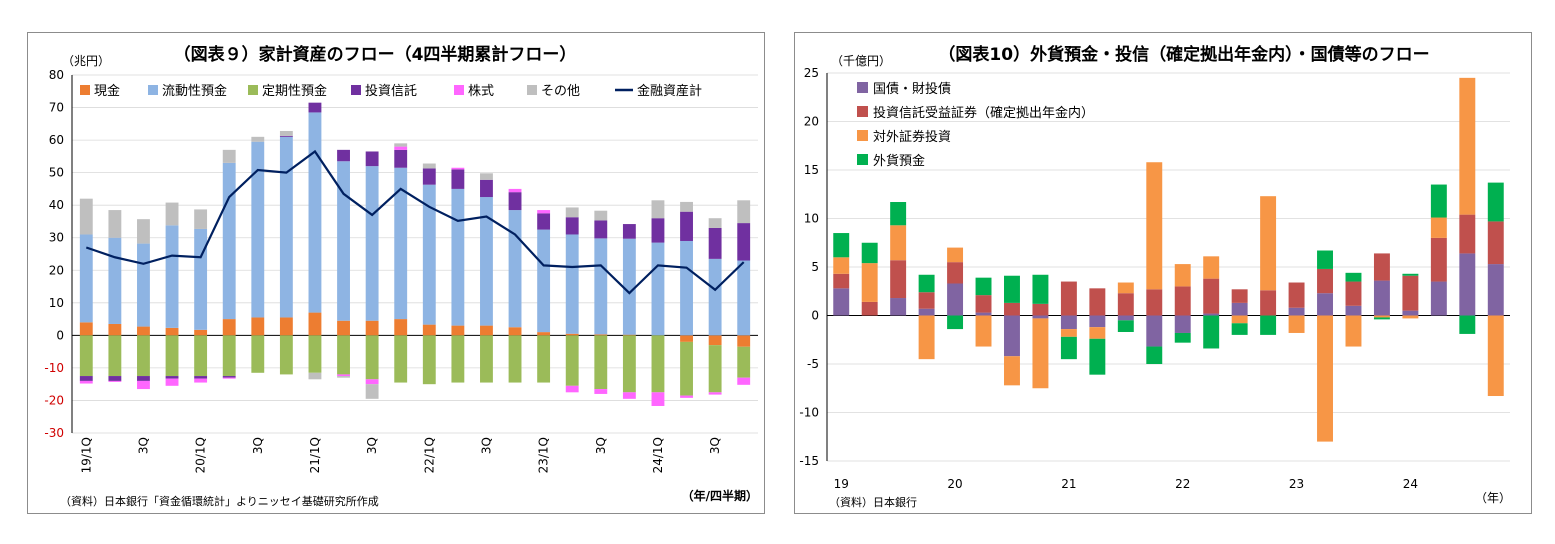  I want to click on chart-title: （図表10）外貨預金・投信（確定拠出年金内）・国債等のフロー, so click(1183, 54).